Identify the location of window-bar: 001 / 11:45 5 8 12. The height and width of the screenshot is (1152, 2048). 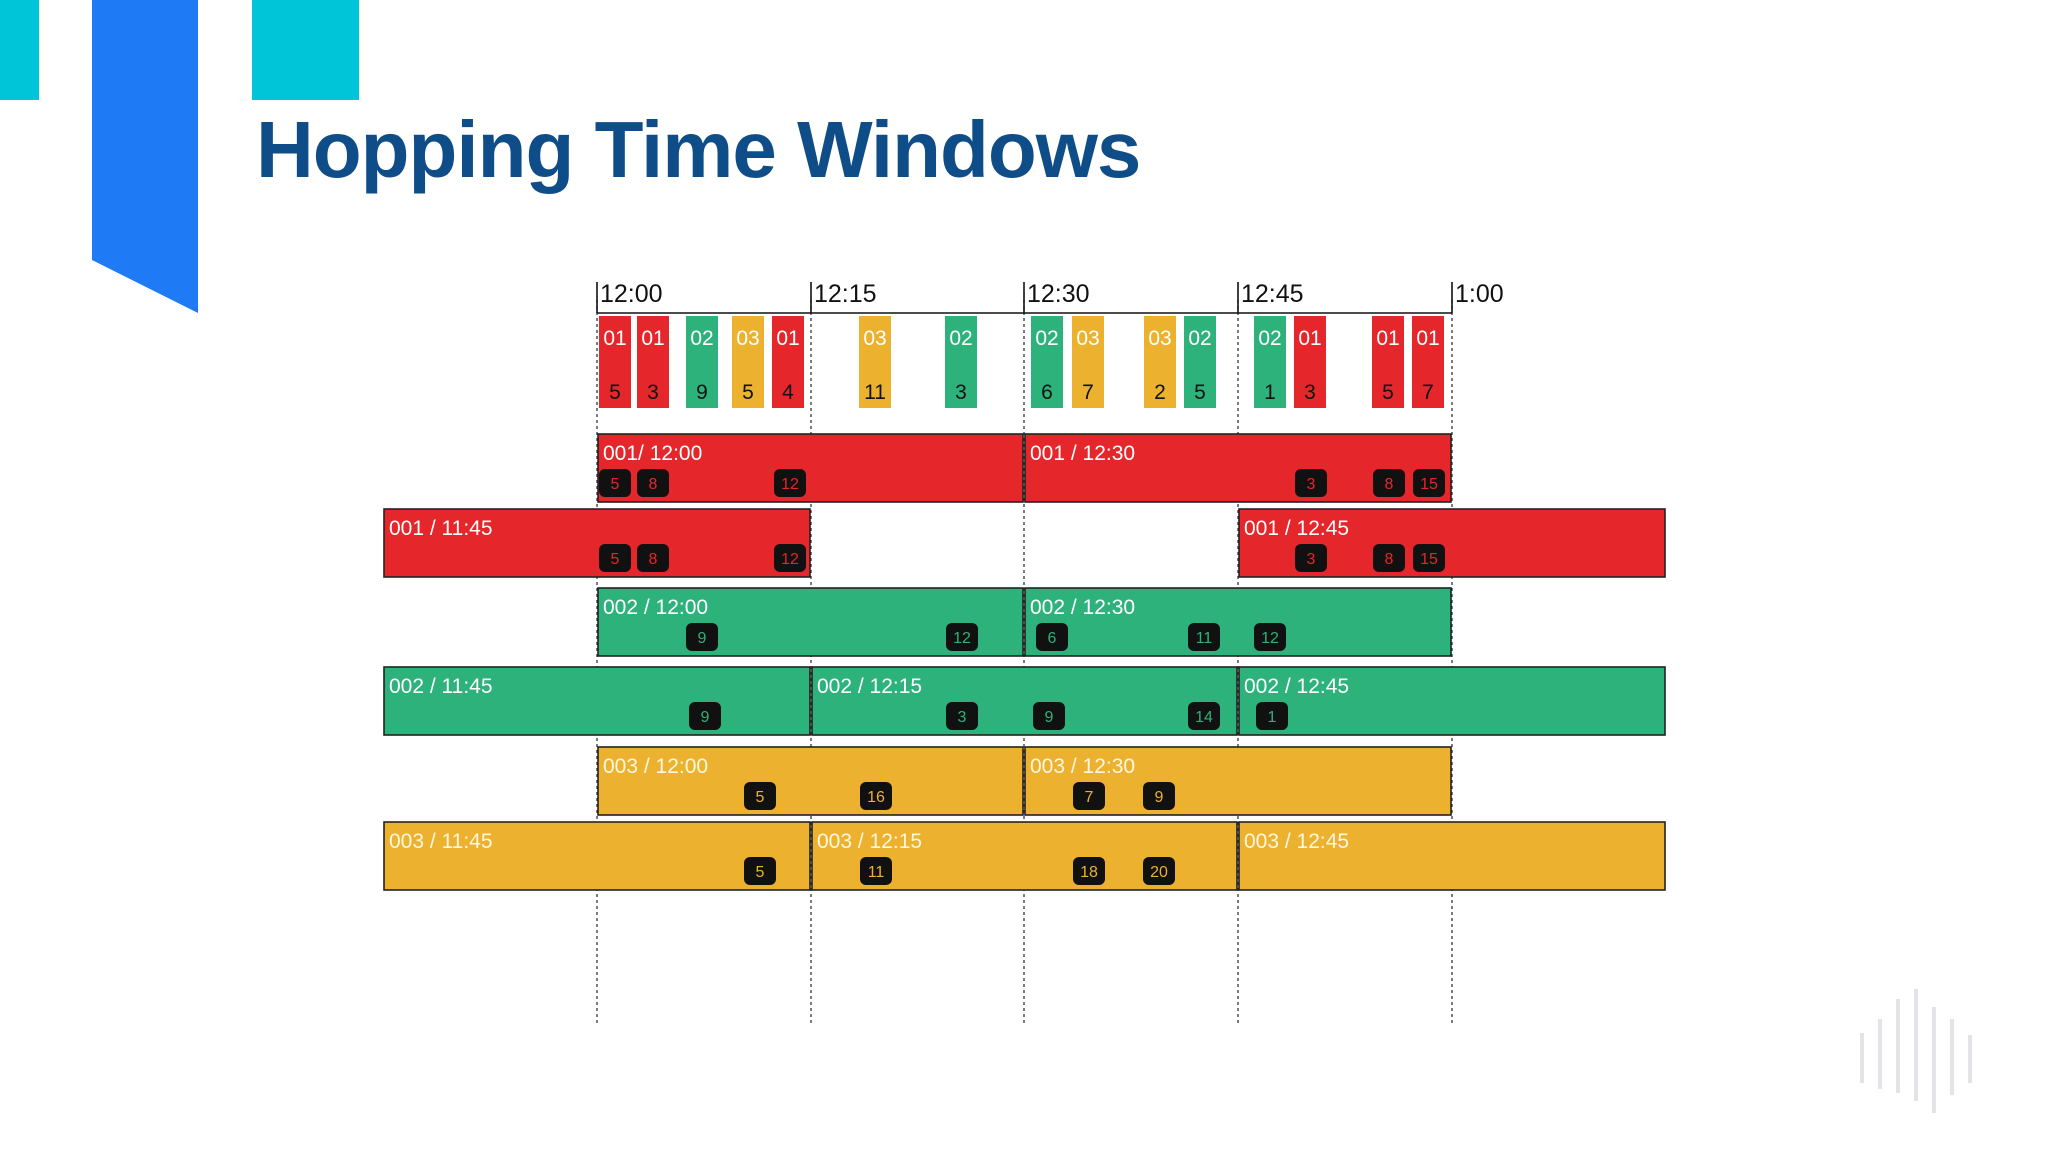
(597, 543).